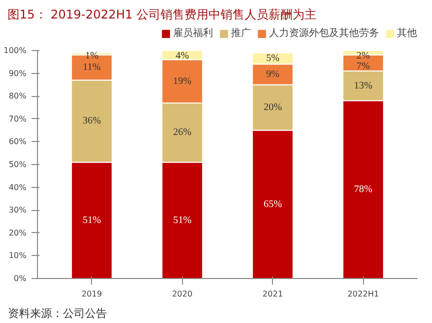 This screenshot has height=323, width=432. Describe the element at coordinates (363, 66) in the screenshot. I see `data-label: 7%` at that location.